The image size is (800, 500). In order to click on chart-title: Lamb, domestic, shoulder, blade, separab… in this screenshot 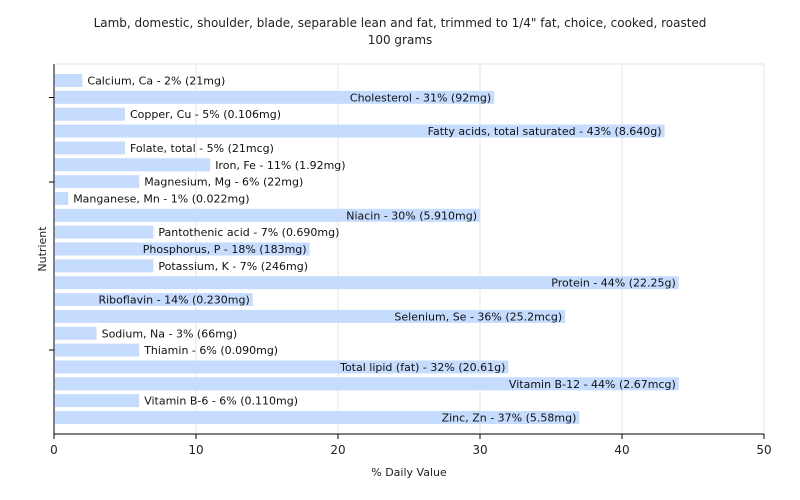, I will do `click(400, 23)`.